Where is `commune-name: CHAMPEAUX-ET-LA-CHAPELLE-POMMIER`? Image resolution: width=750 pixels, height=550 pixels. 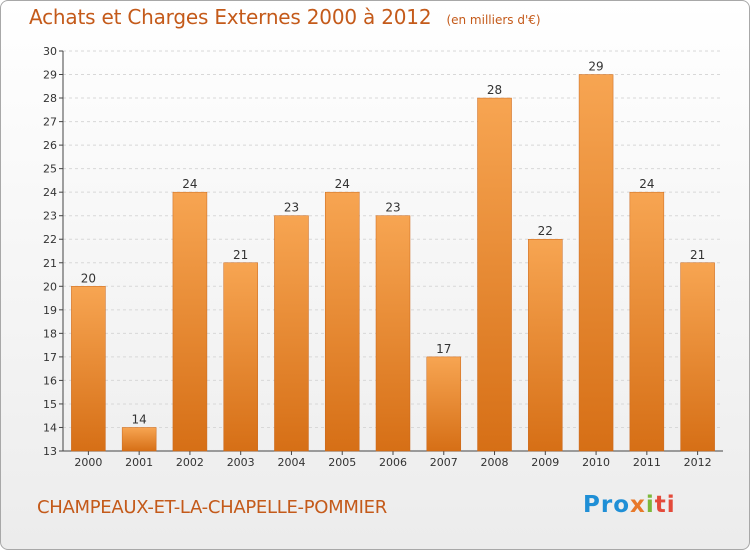 commune-name: CHAMPEAUX-ET-LA-CHAPELLE-POMMIER is located at coordinates (212, 507).